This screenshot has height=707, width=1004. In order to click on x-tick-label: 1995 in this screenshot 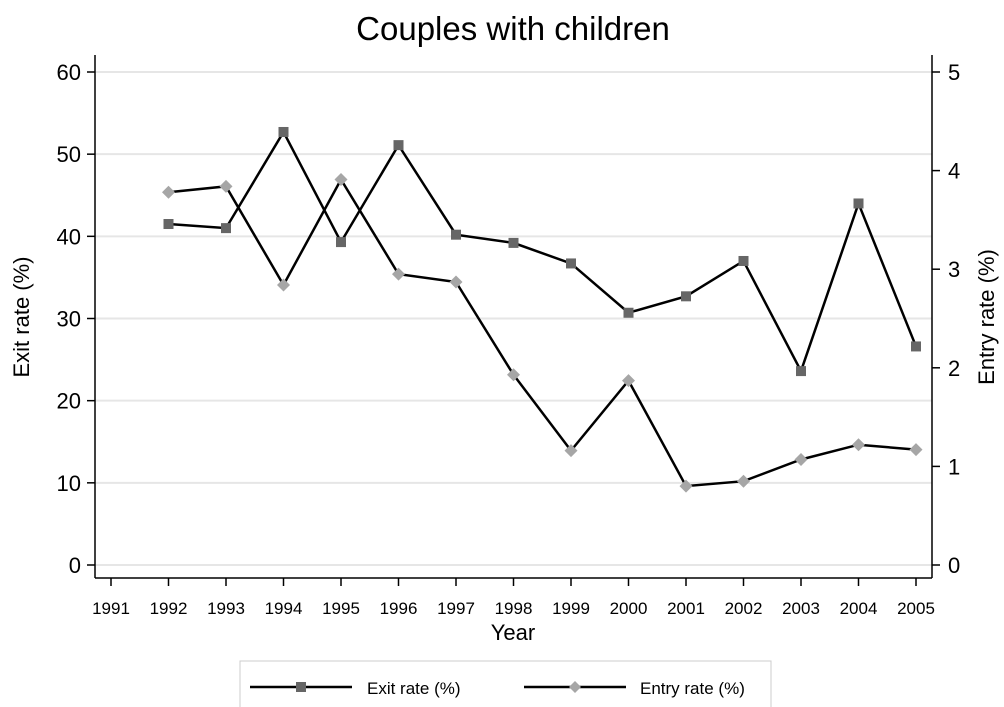, I will do `click(341, 608)`.